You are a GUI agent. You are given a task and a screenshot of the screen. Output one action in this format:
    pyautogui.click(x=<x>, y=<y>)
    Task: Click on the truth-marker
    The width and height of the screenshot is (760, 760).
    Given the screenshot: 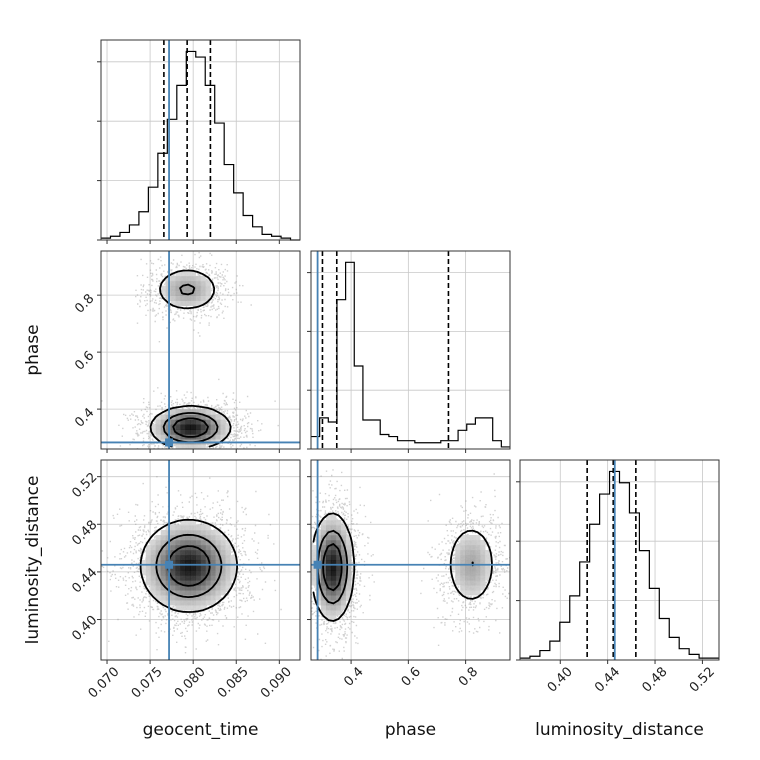 What is the action you would take?
    pyautogui.click(x=169, y=564)
    